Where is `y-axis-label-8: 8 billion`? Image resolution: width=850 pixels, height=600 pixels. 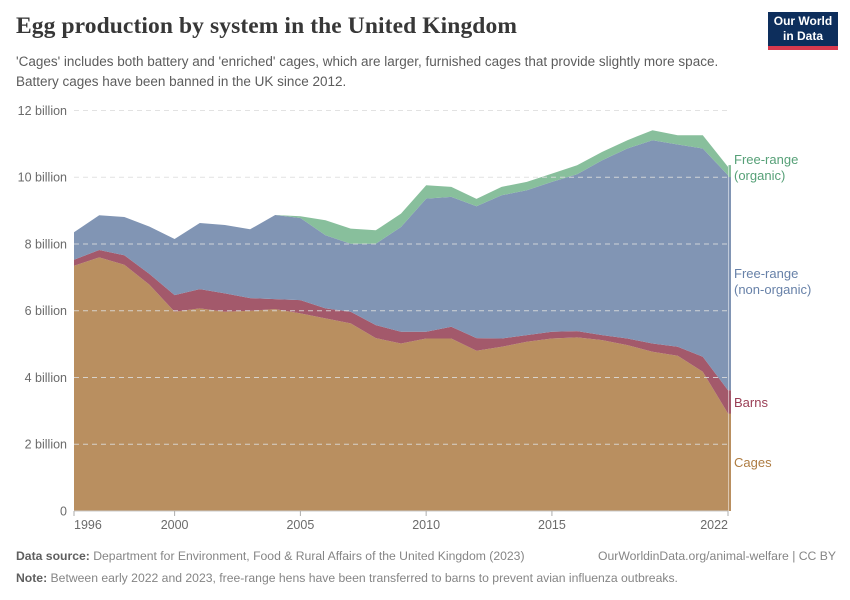 y-axis-label-8: 8 billion is located at coordinates (46, 244).